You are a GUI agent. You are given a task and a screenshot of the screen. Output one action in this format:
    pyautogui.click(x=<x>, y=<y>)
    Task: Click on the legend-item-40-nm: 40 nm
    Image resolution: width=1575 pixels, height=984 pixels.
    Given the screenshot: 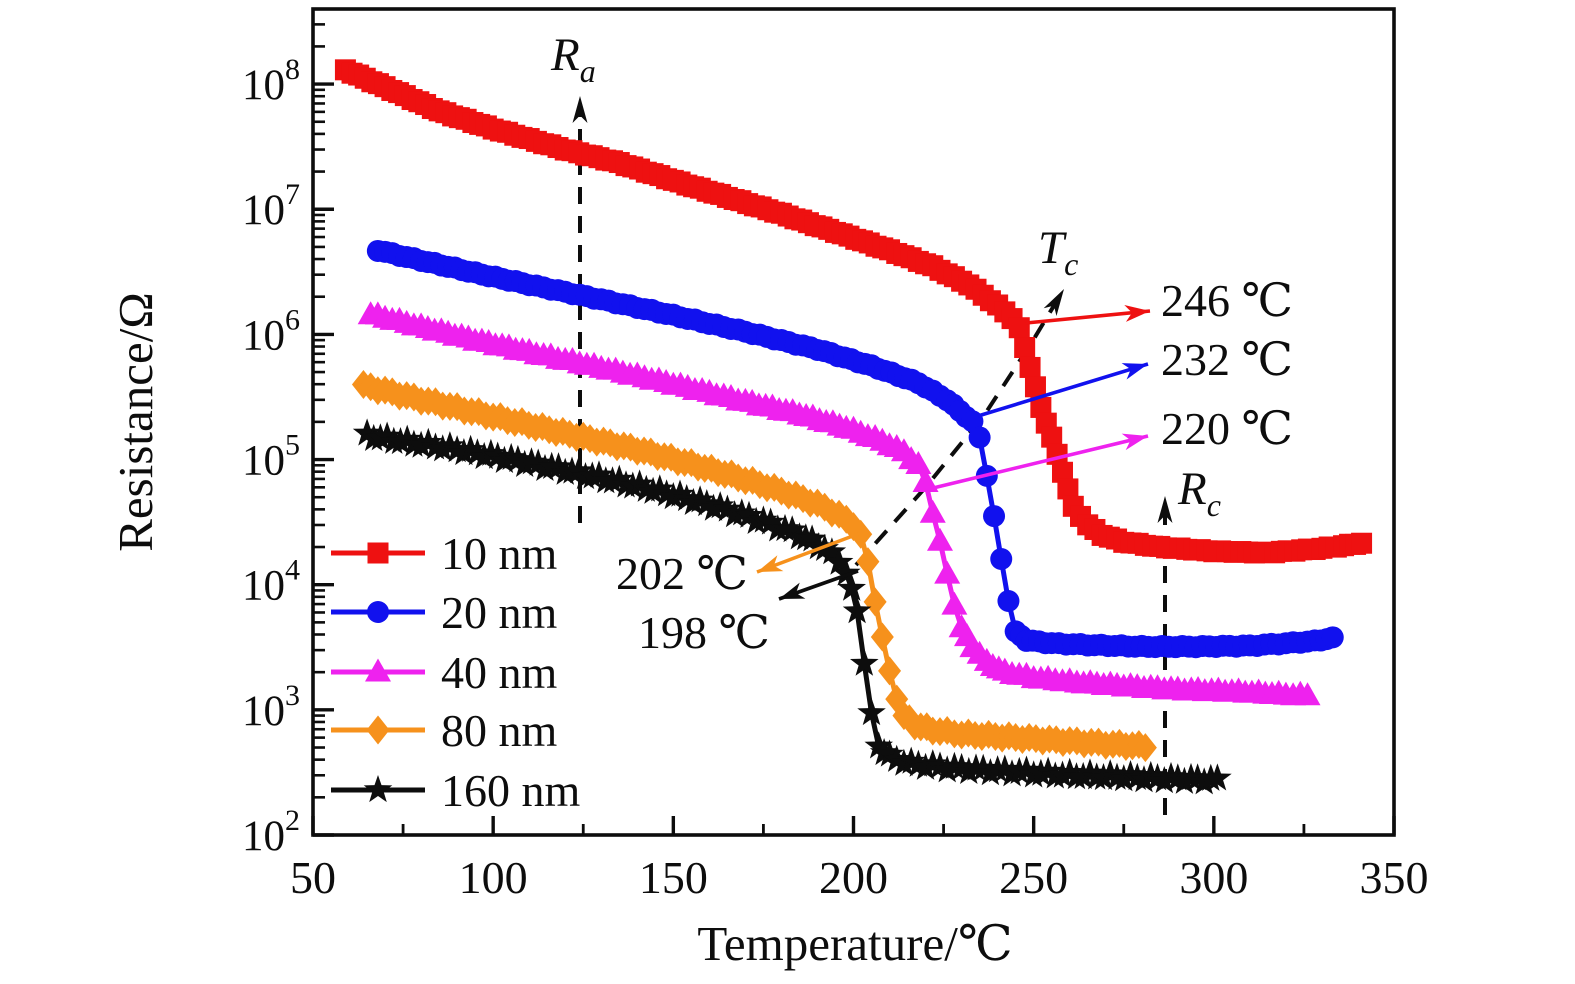 What is the action you would take?
    pyautogui.click(x=444, y=672)
    